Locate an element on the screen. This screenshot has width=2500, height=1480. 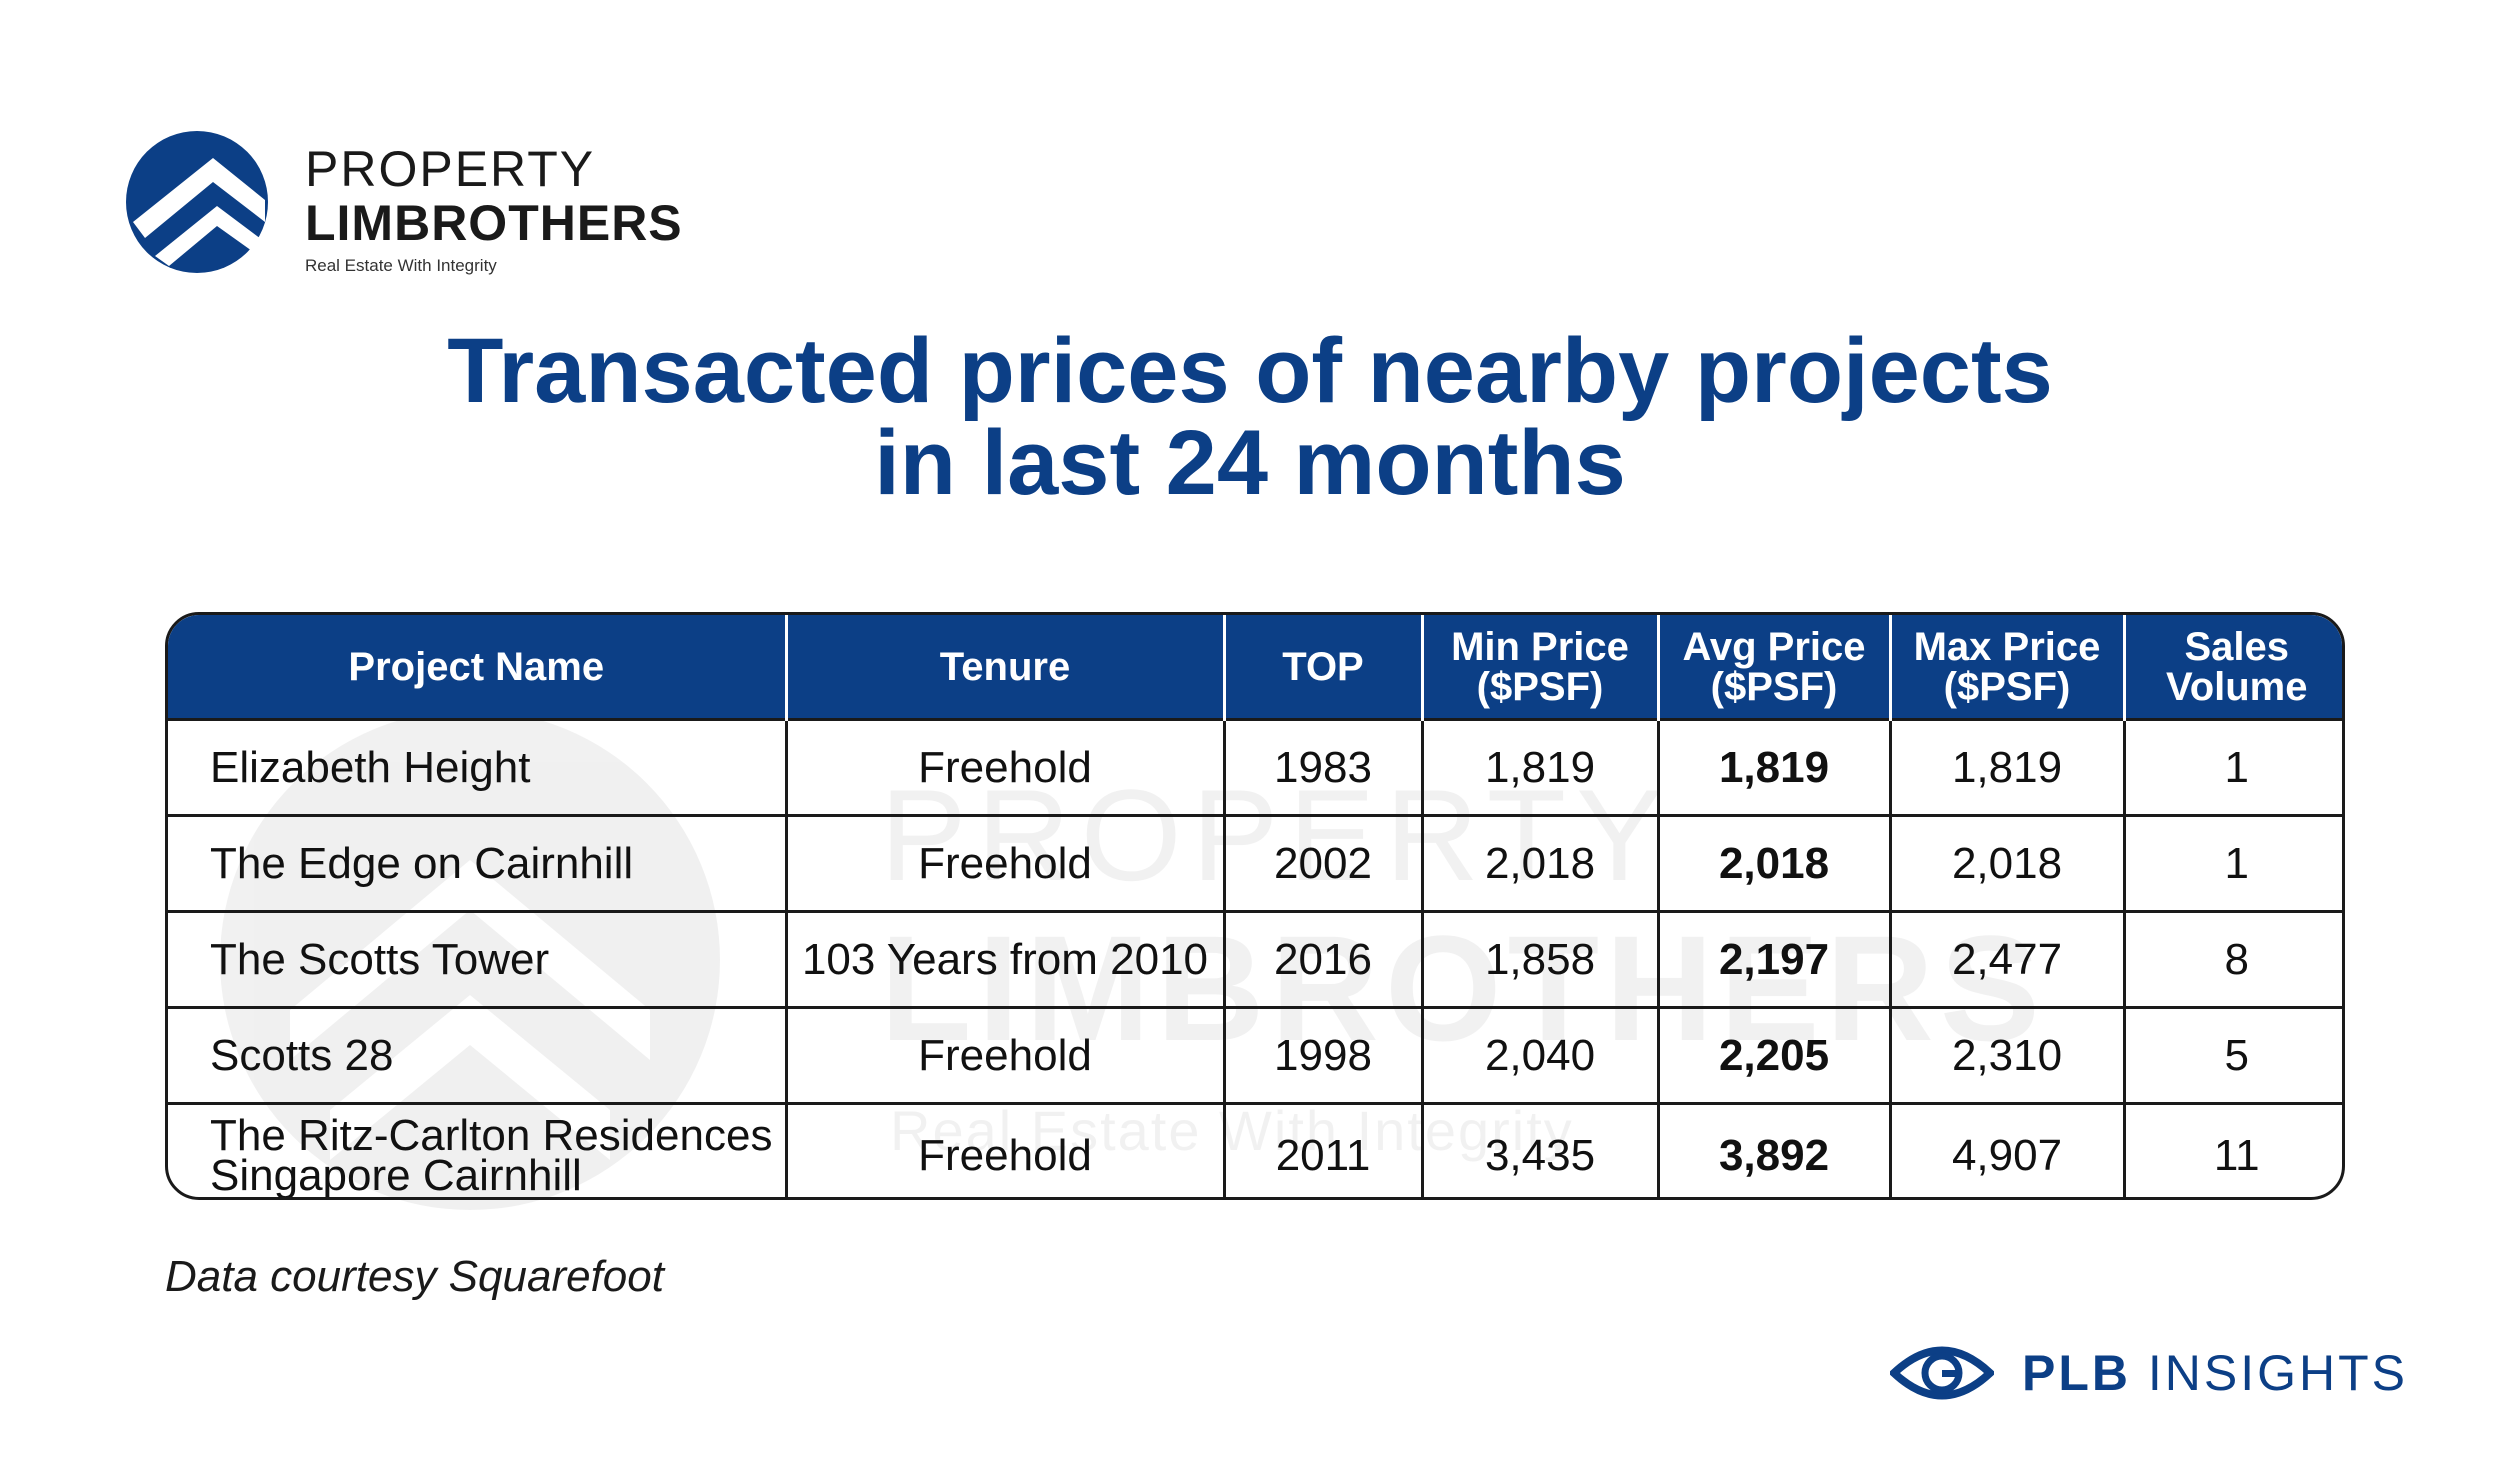
insights-label-bold: PLB is located at coordinates (2076, 1373).